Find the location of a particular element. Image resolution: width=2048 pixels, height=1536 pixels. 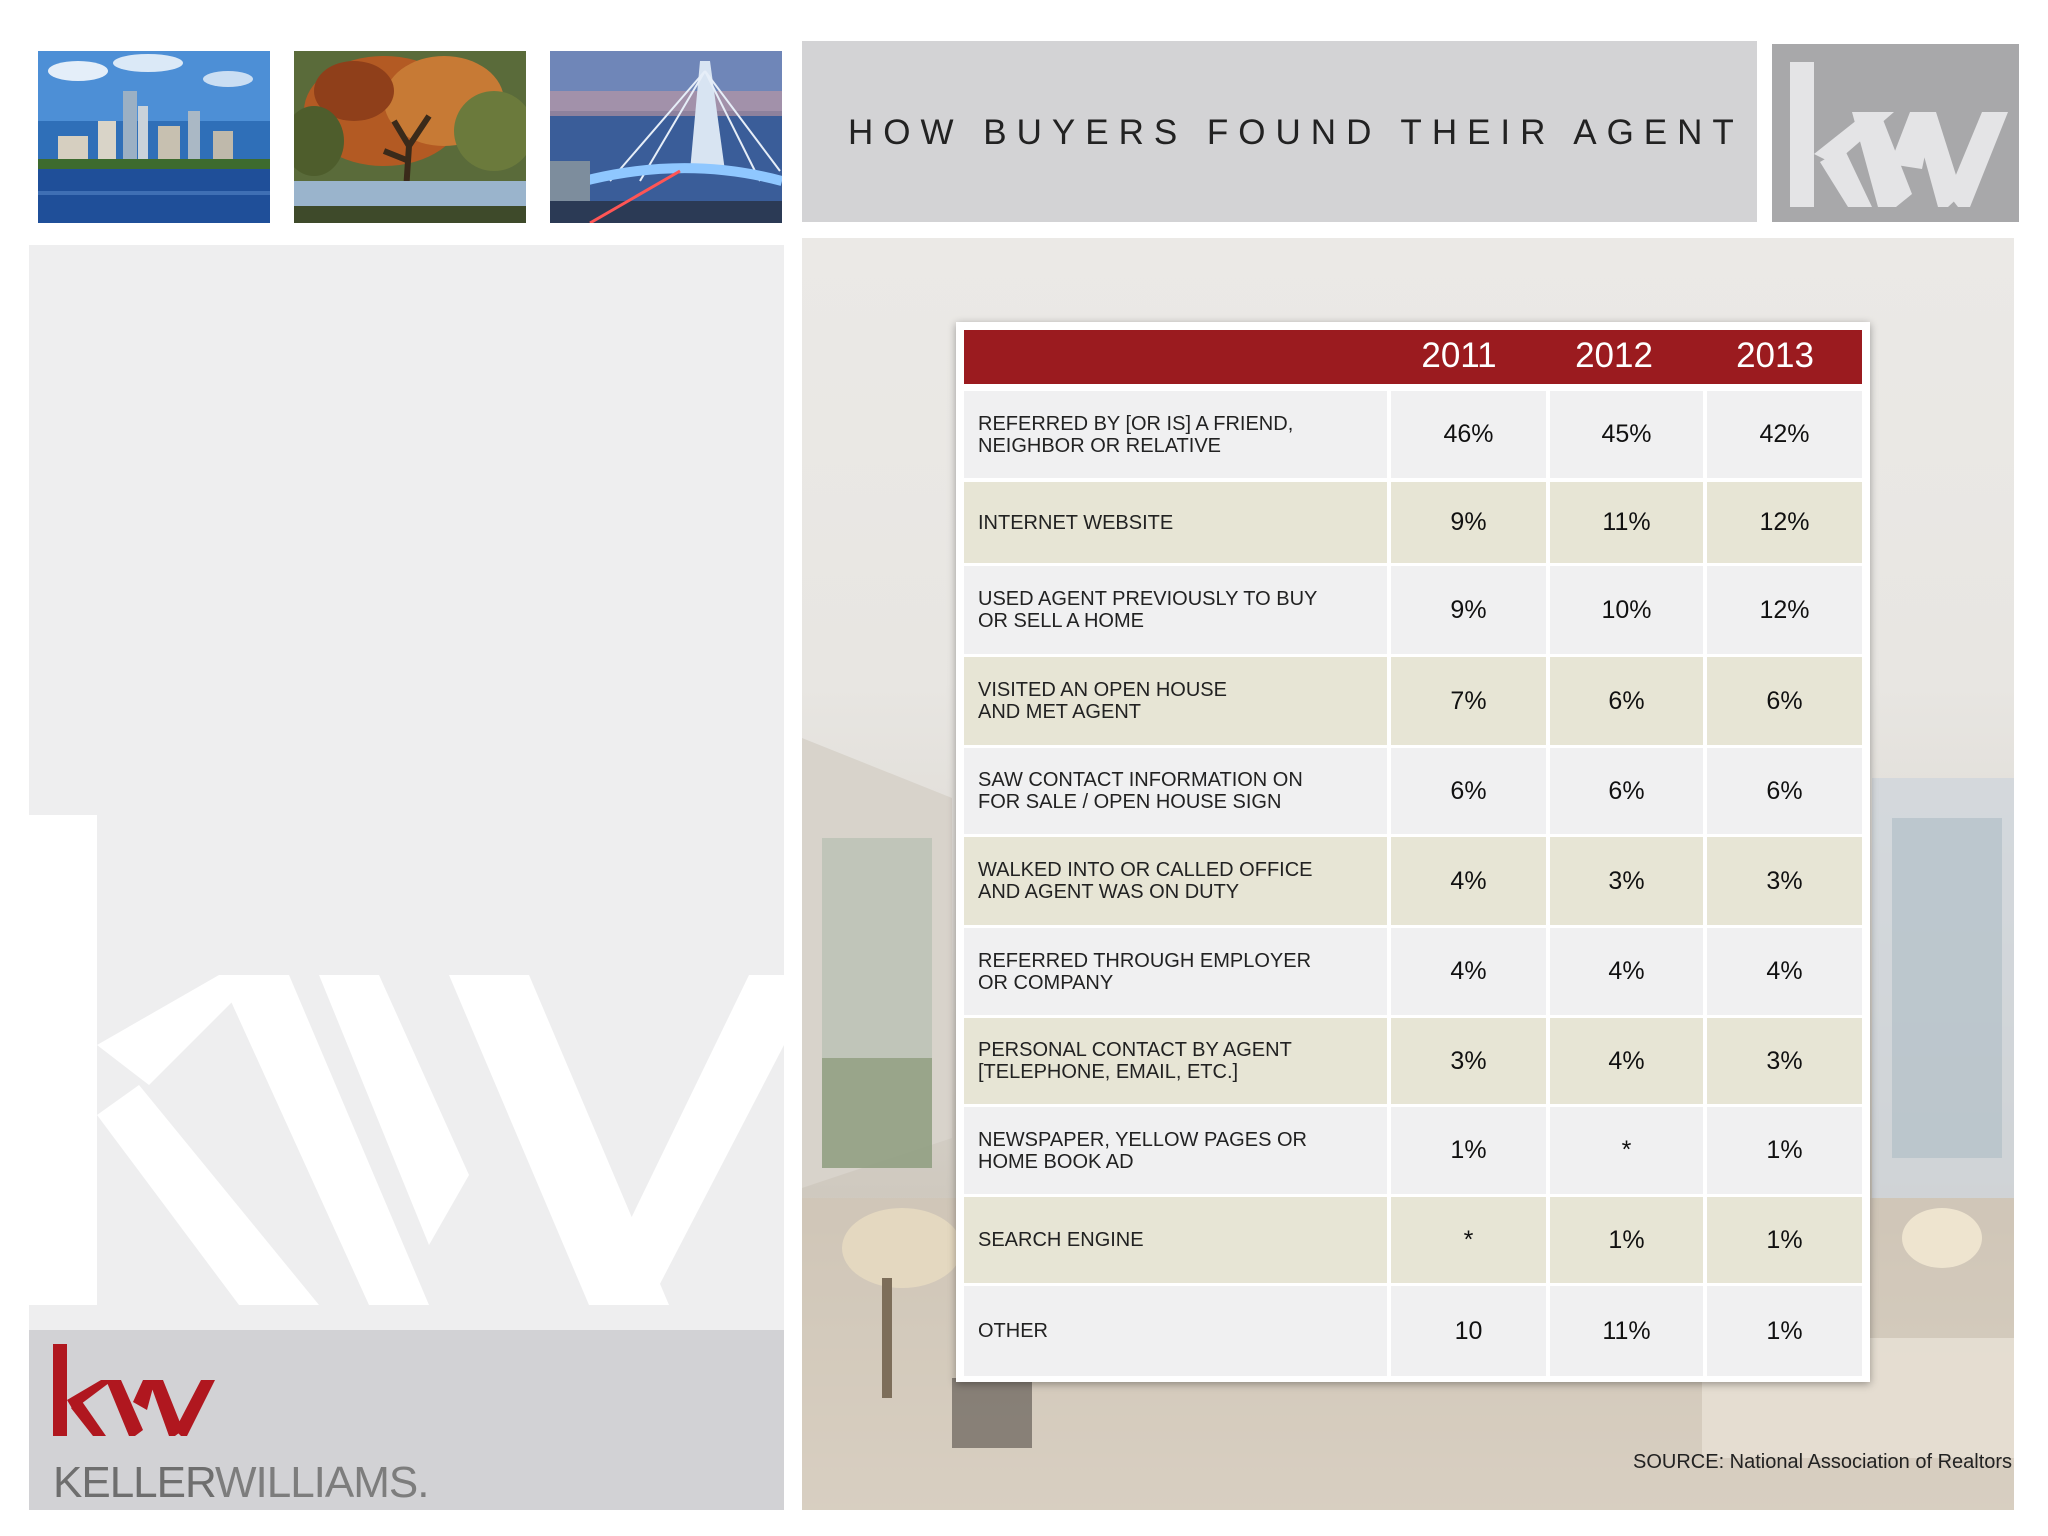

row-label-cell: SEARCH ENGINE is located at coordinates (1175, 1240).